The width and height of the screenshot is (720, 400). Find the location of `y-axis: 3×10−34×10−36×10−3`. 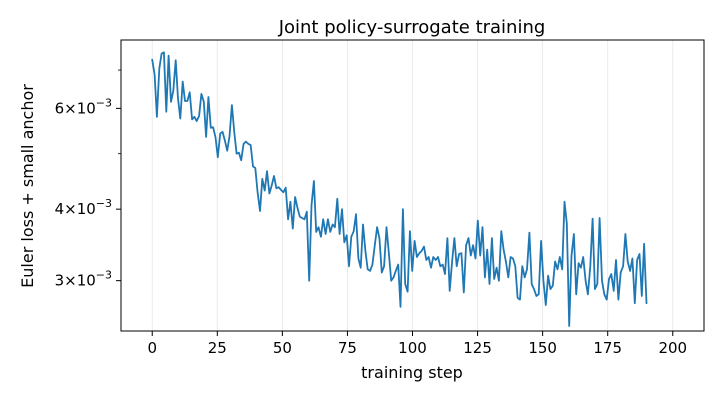

y-axis: 3×10−34×10−36×10−3 is located at coordinates (88, 179).